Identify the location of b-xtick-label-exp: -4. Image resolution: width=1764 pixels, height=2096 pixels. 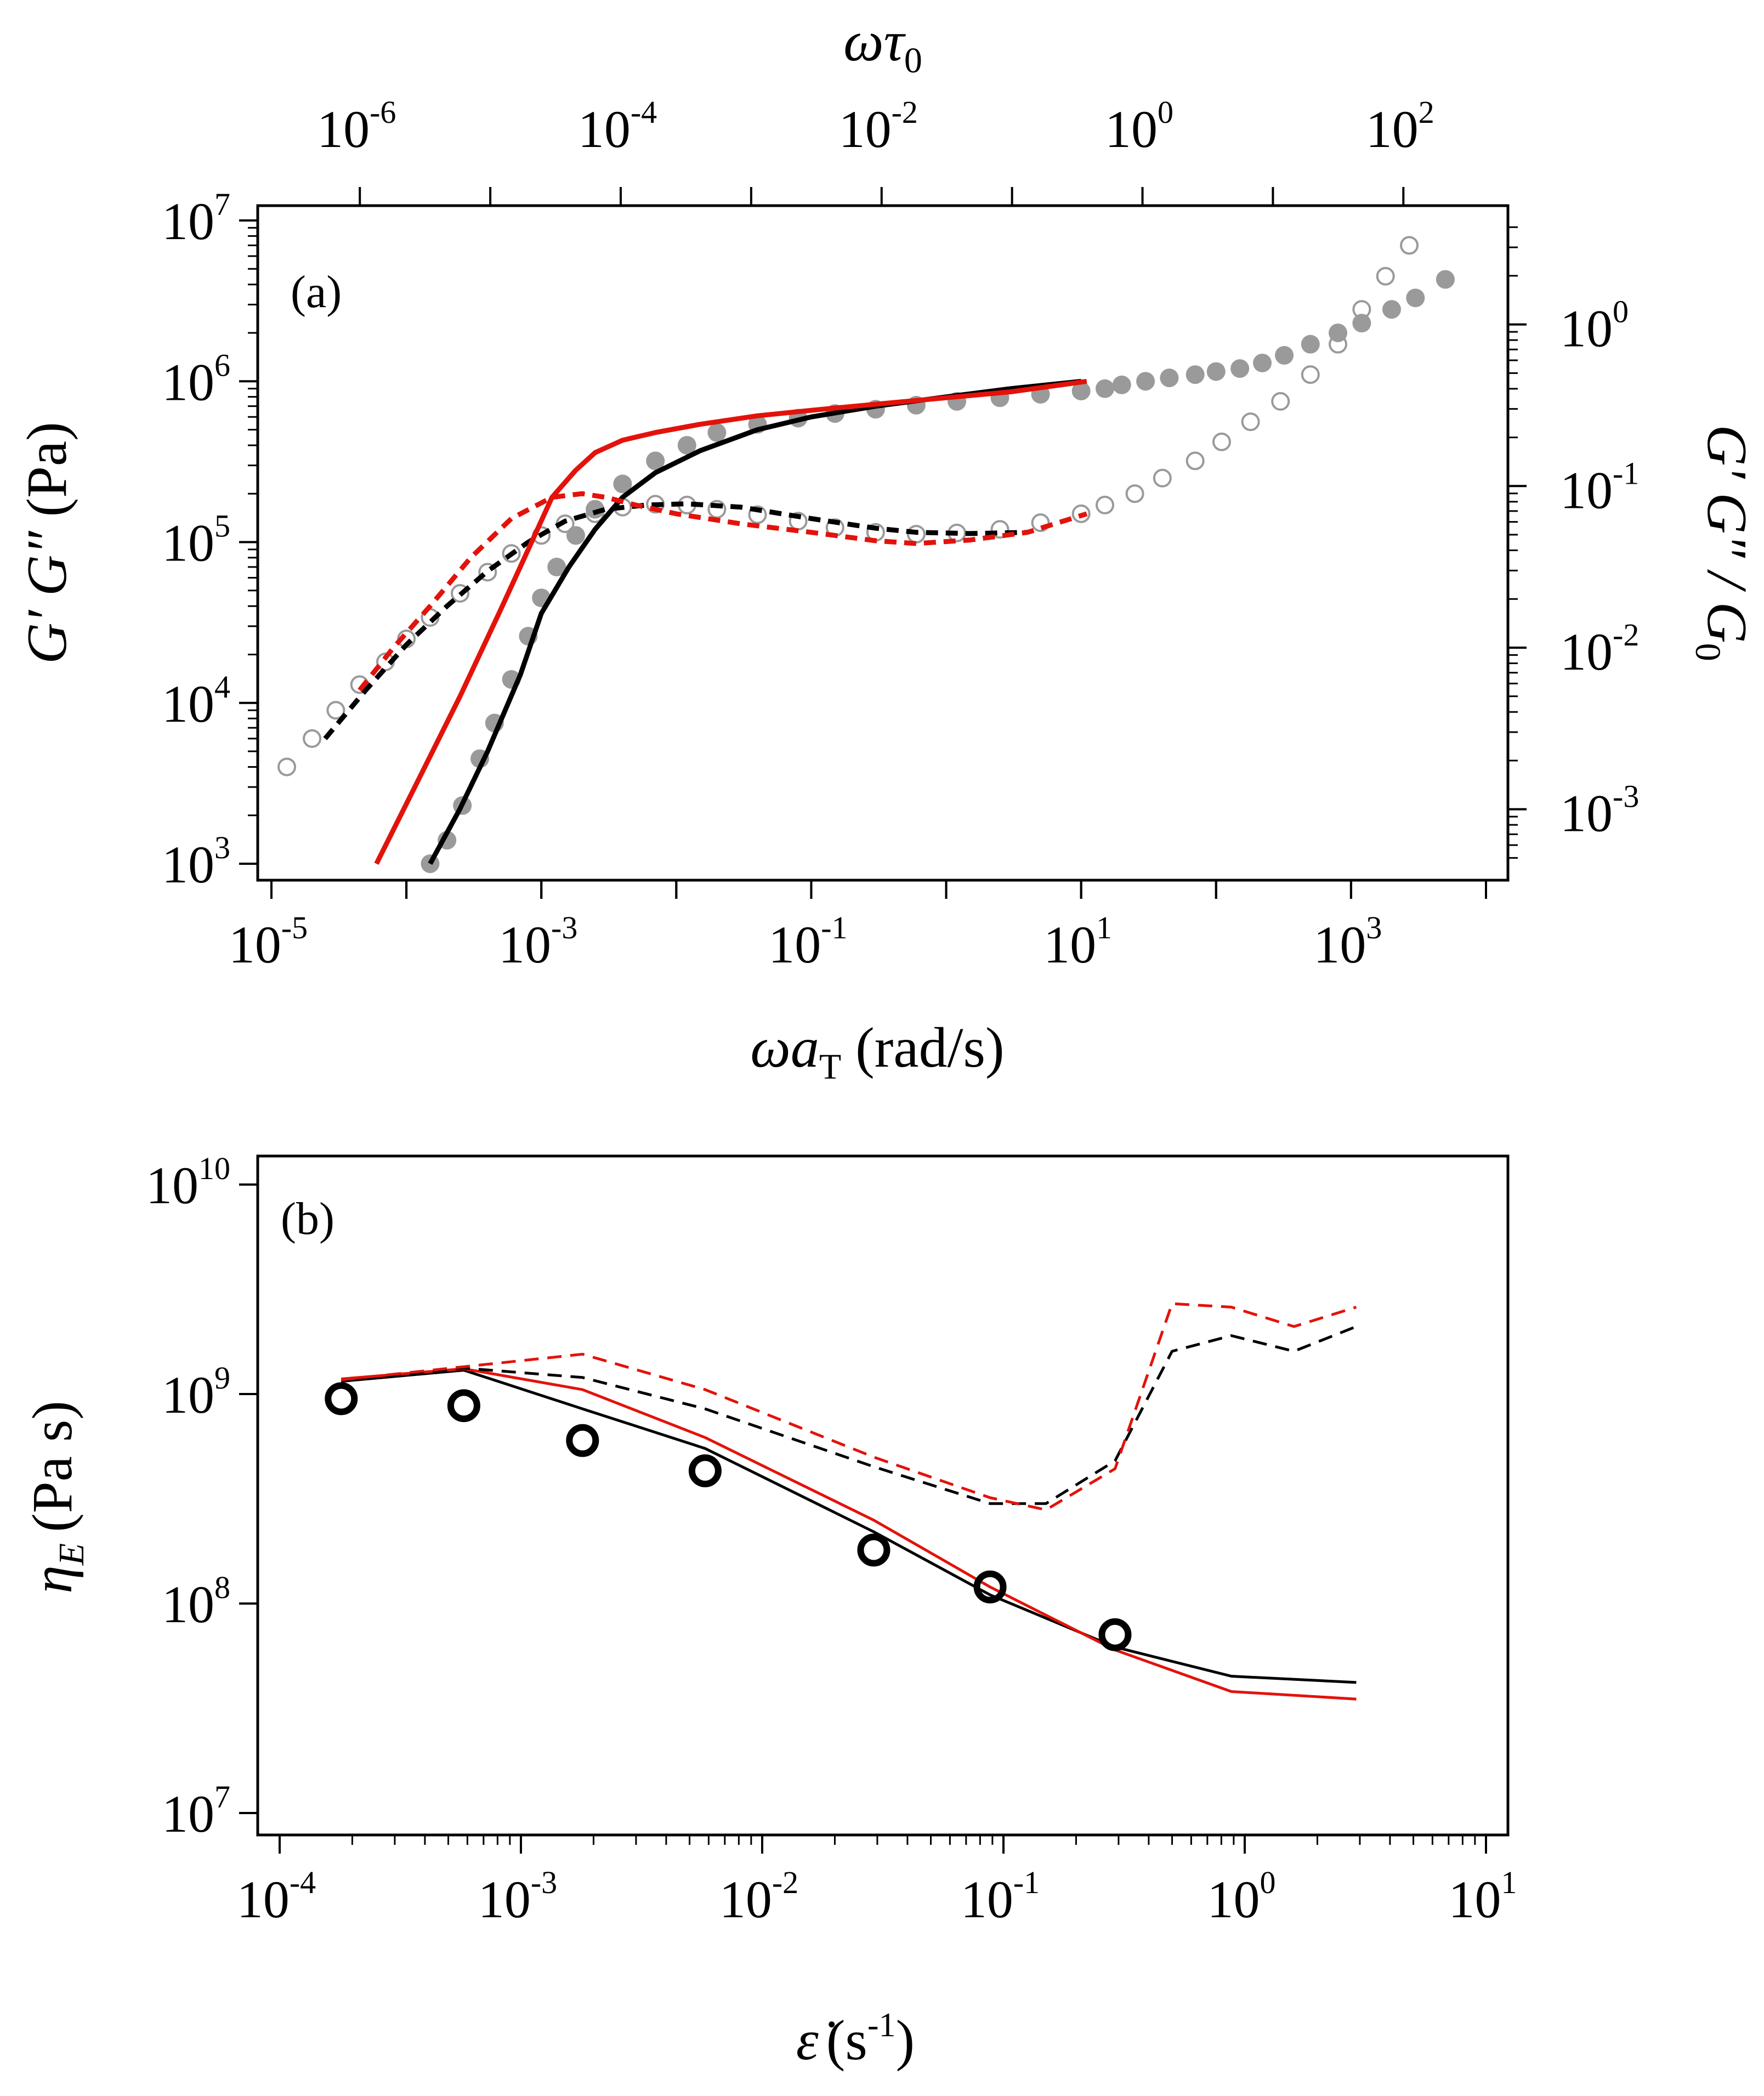
(303, 1883).